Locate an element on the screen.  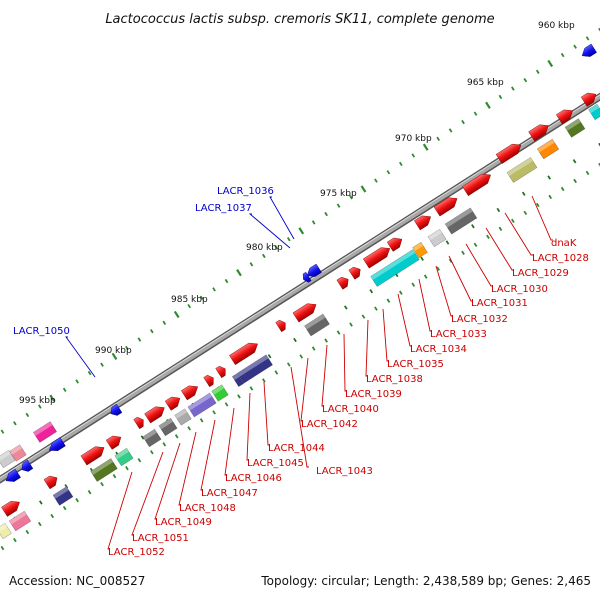
gene-label-lacr-1038: LACR_1038 is located at coordinates (394, 379).